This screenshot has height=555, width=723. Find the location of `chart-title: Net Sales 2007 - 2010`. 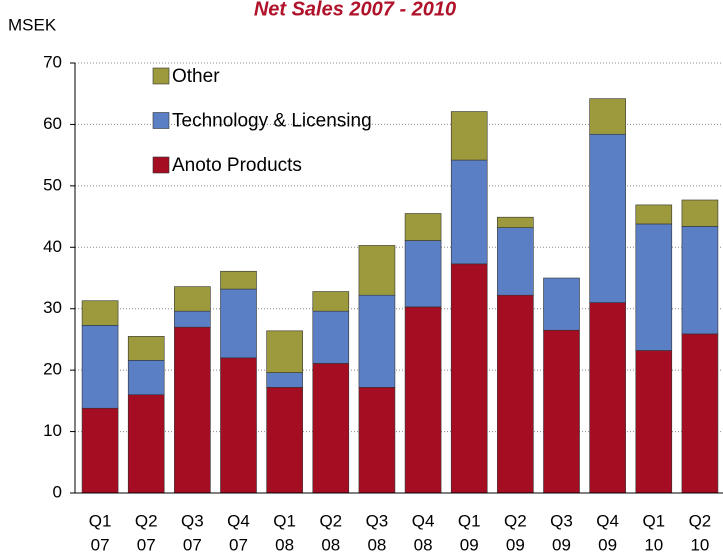

chart-title: Net Sales 2007 - 2010 is located at coordinates (355, 10).